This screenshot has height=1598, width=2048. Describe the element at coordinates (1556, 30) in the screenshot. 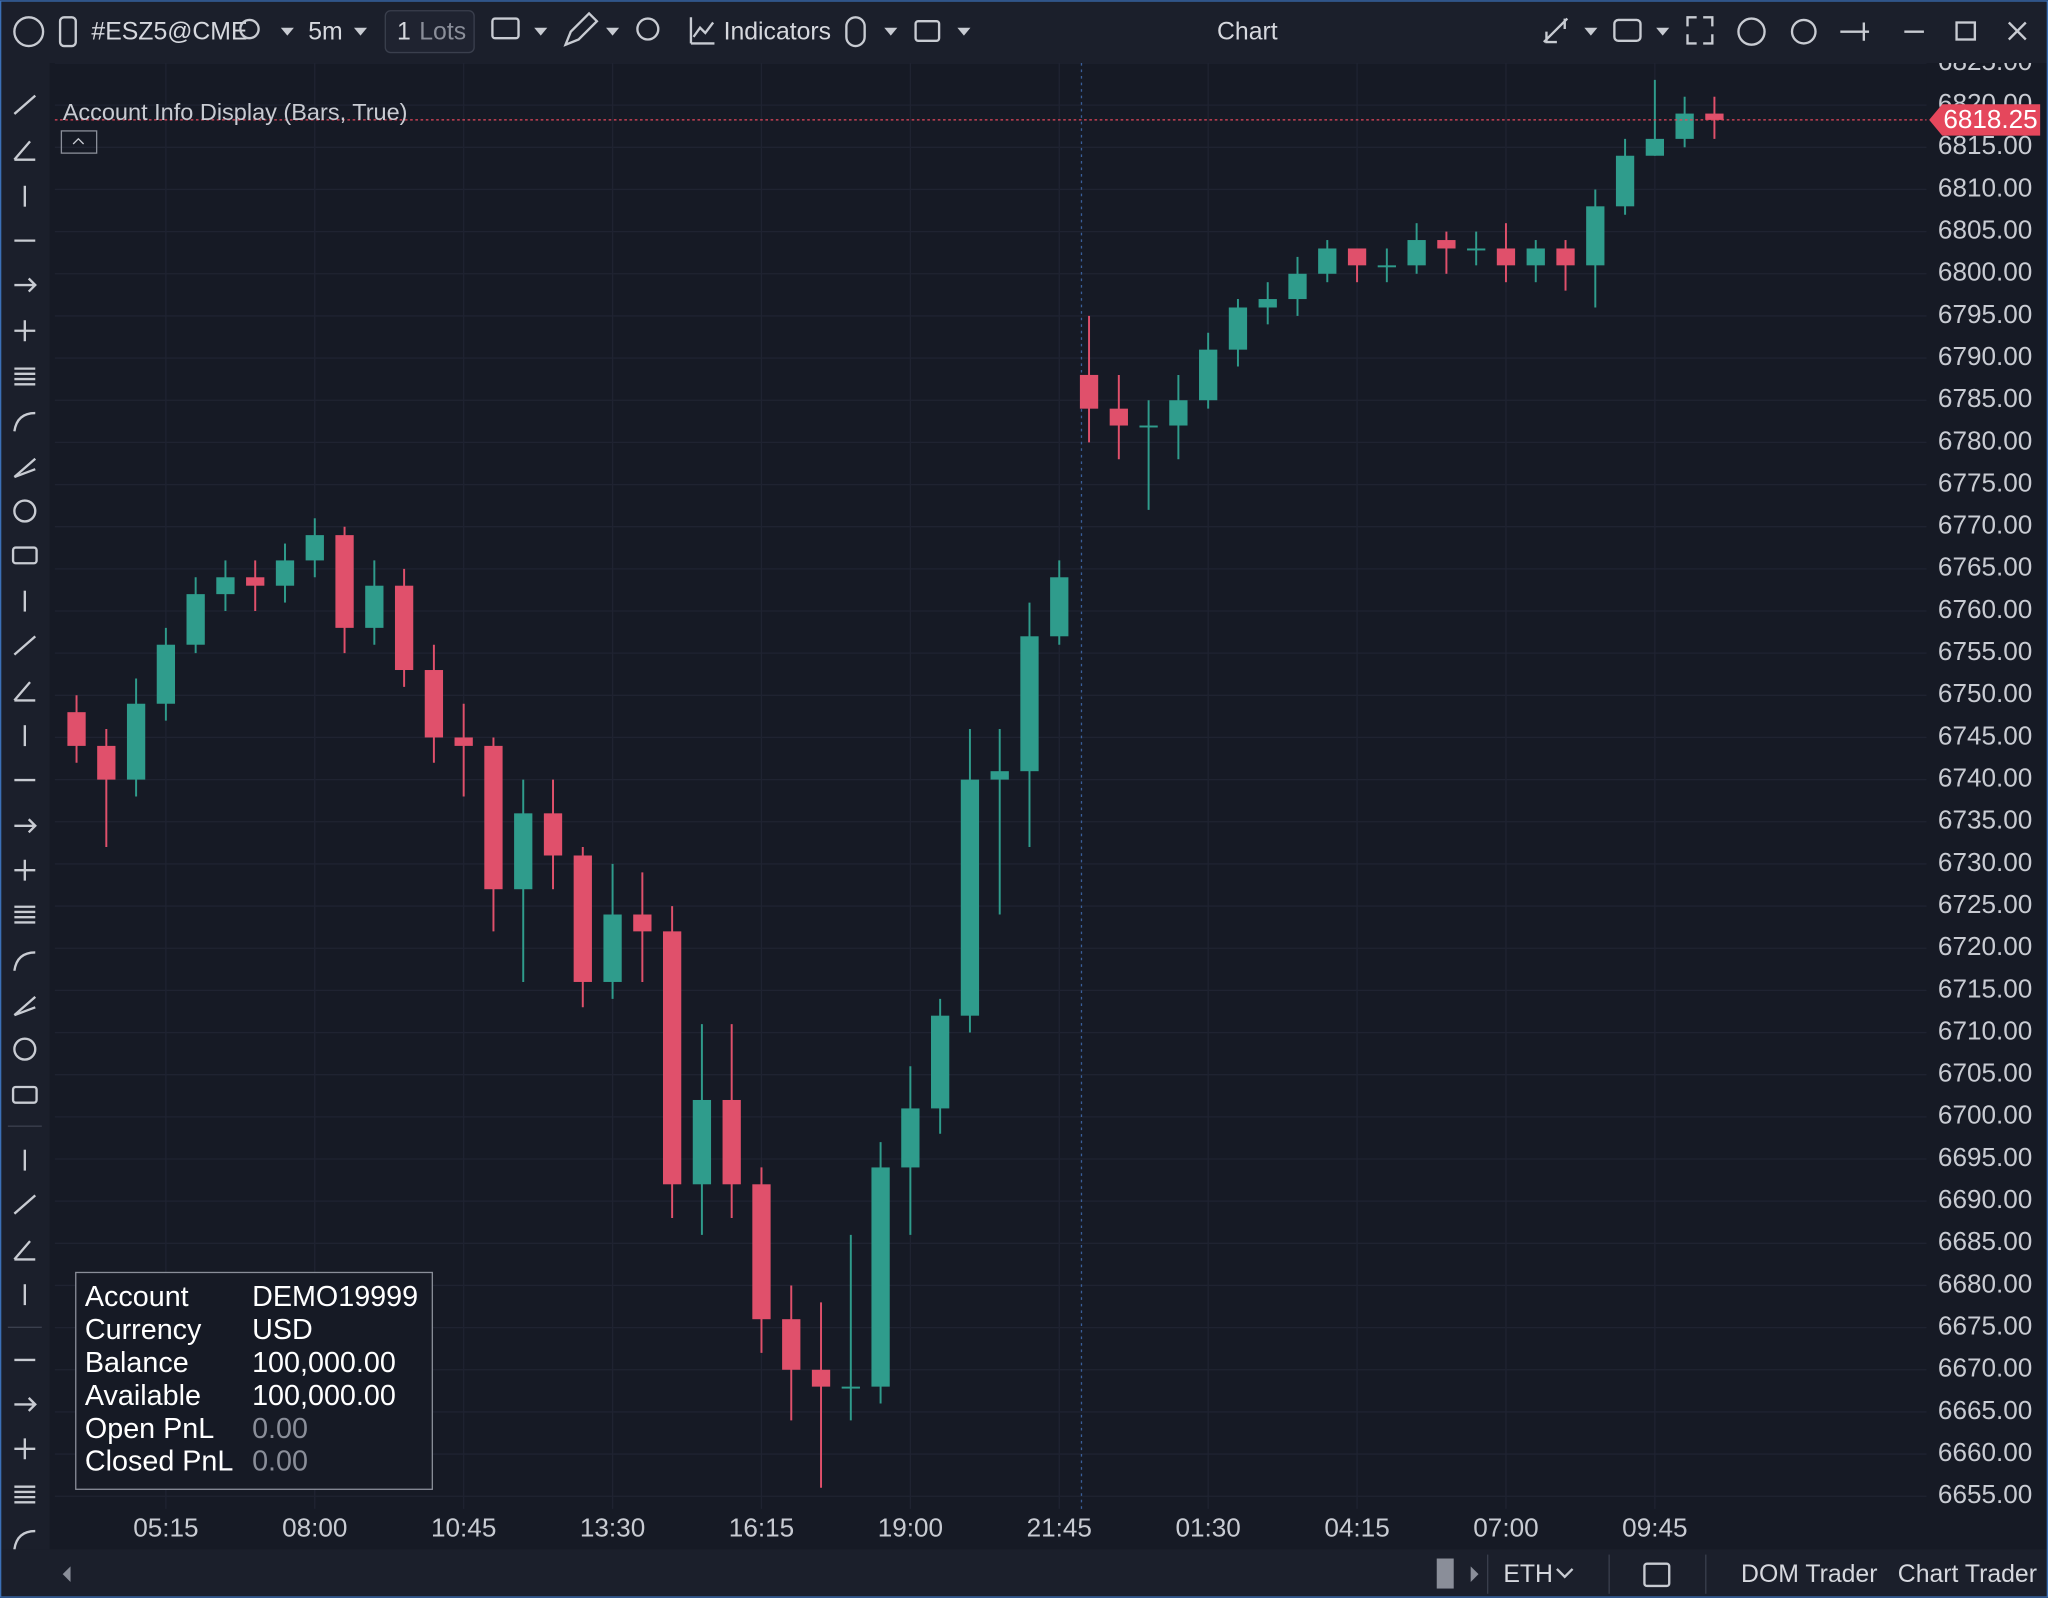

I see `sync-icon` at that location.